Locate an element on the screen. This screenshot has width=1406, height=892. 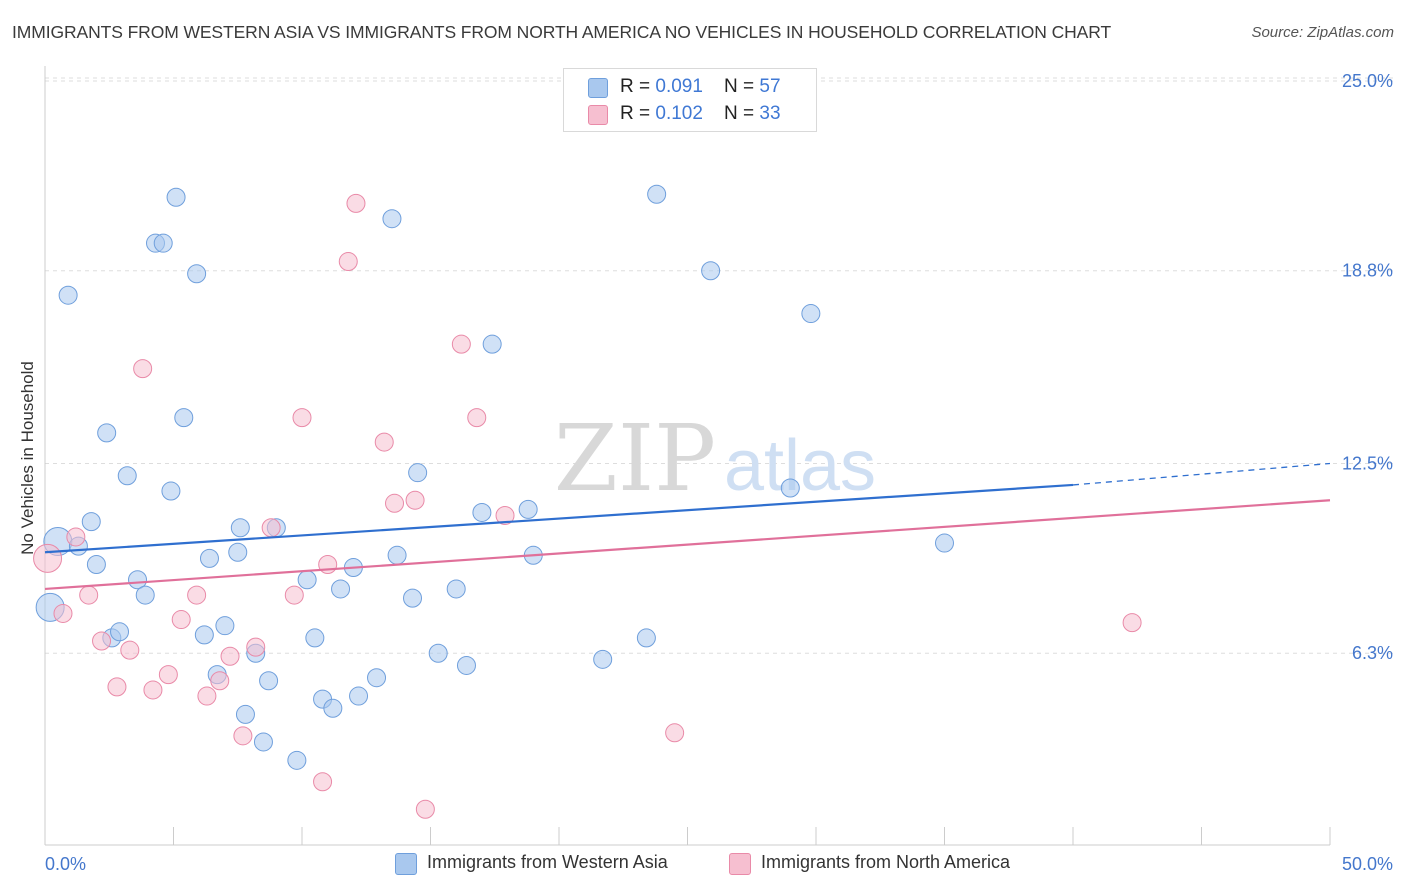
legend-r-value: 0.102 is located at coordinates (679, 113).